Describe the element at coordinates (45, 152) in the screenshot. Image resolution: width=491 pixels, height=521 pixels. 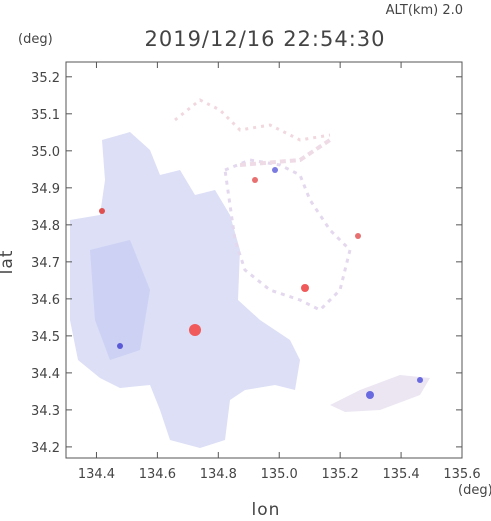
I see `y-tick-label: 35.0` at that location.